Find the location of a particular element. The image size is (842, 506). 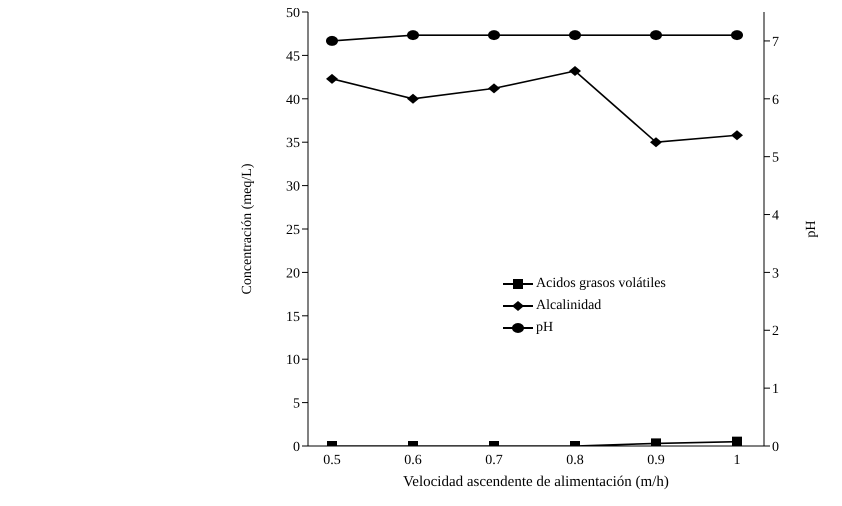

y-tick-label: 35 is located at coordinates (293, 144).